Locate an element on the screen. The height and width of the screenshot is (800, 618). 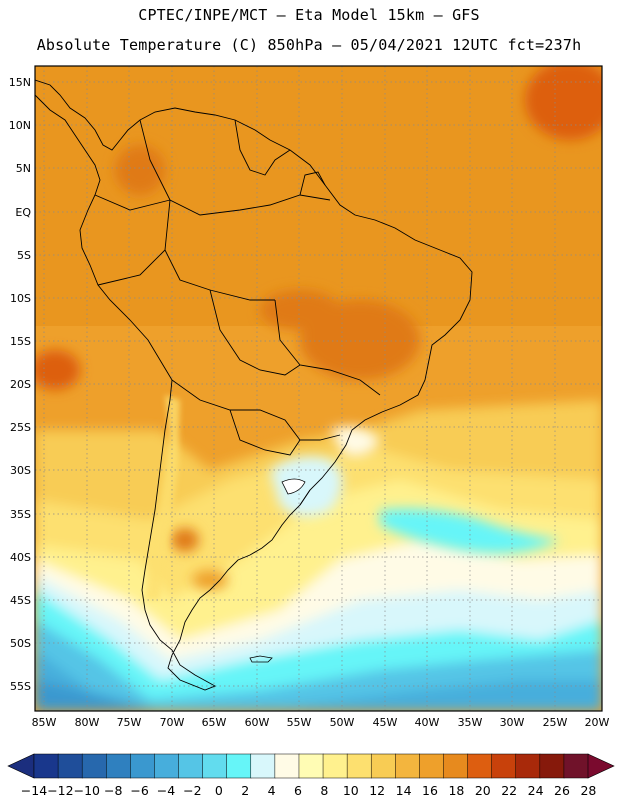
lon-label: 75W is located at coordinates (129, 722).